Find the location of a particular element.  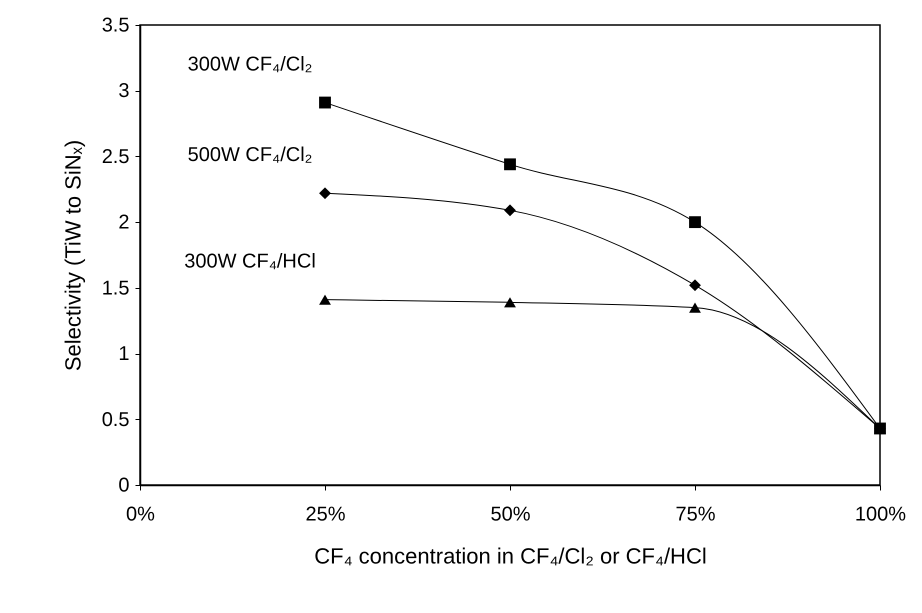

y-tick-label: 3.5 is located at coordinates (116, 25).